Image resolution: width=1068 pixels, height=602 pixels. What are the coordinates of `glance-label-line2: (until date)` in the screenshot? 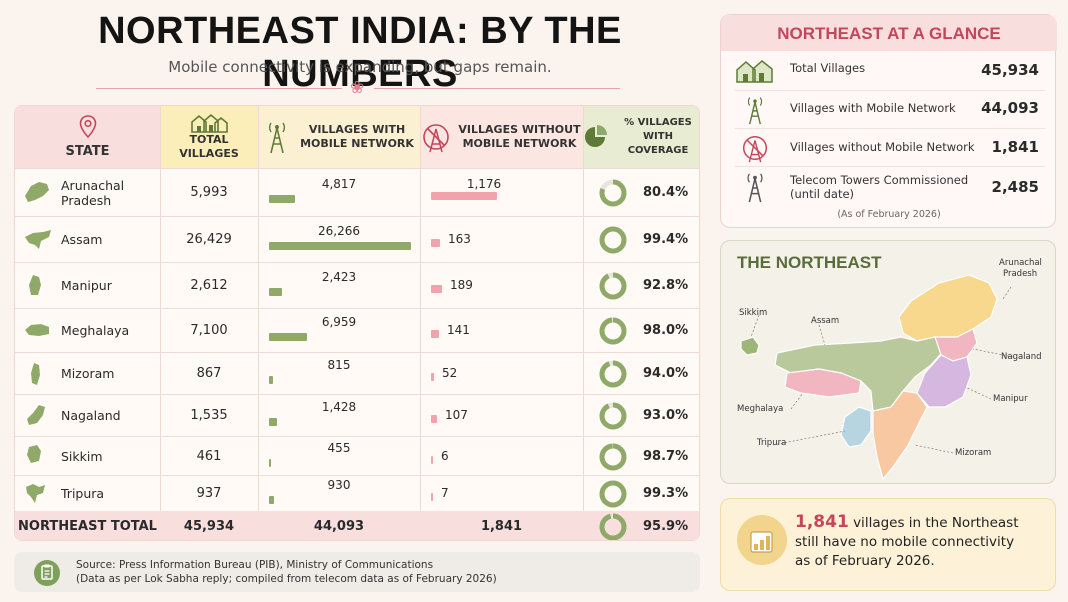 It's located at (822, 194).